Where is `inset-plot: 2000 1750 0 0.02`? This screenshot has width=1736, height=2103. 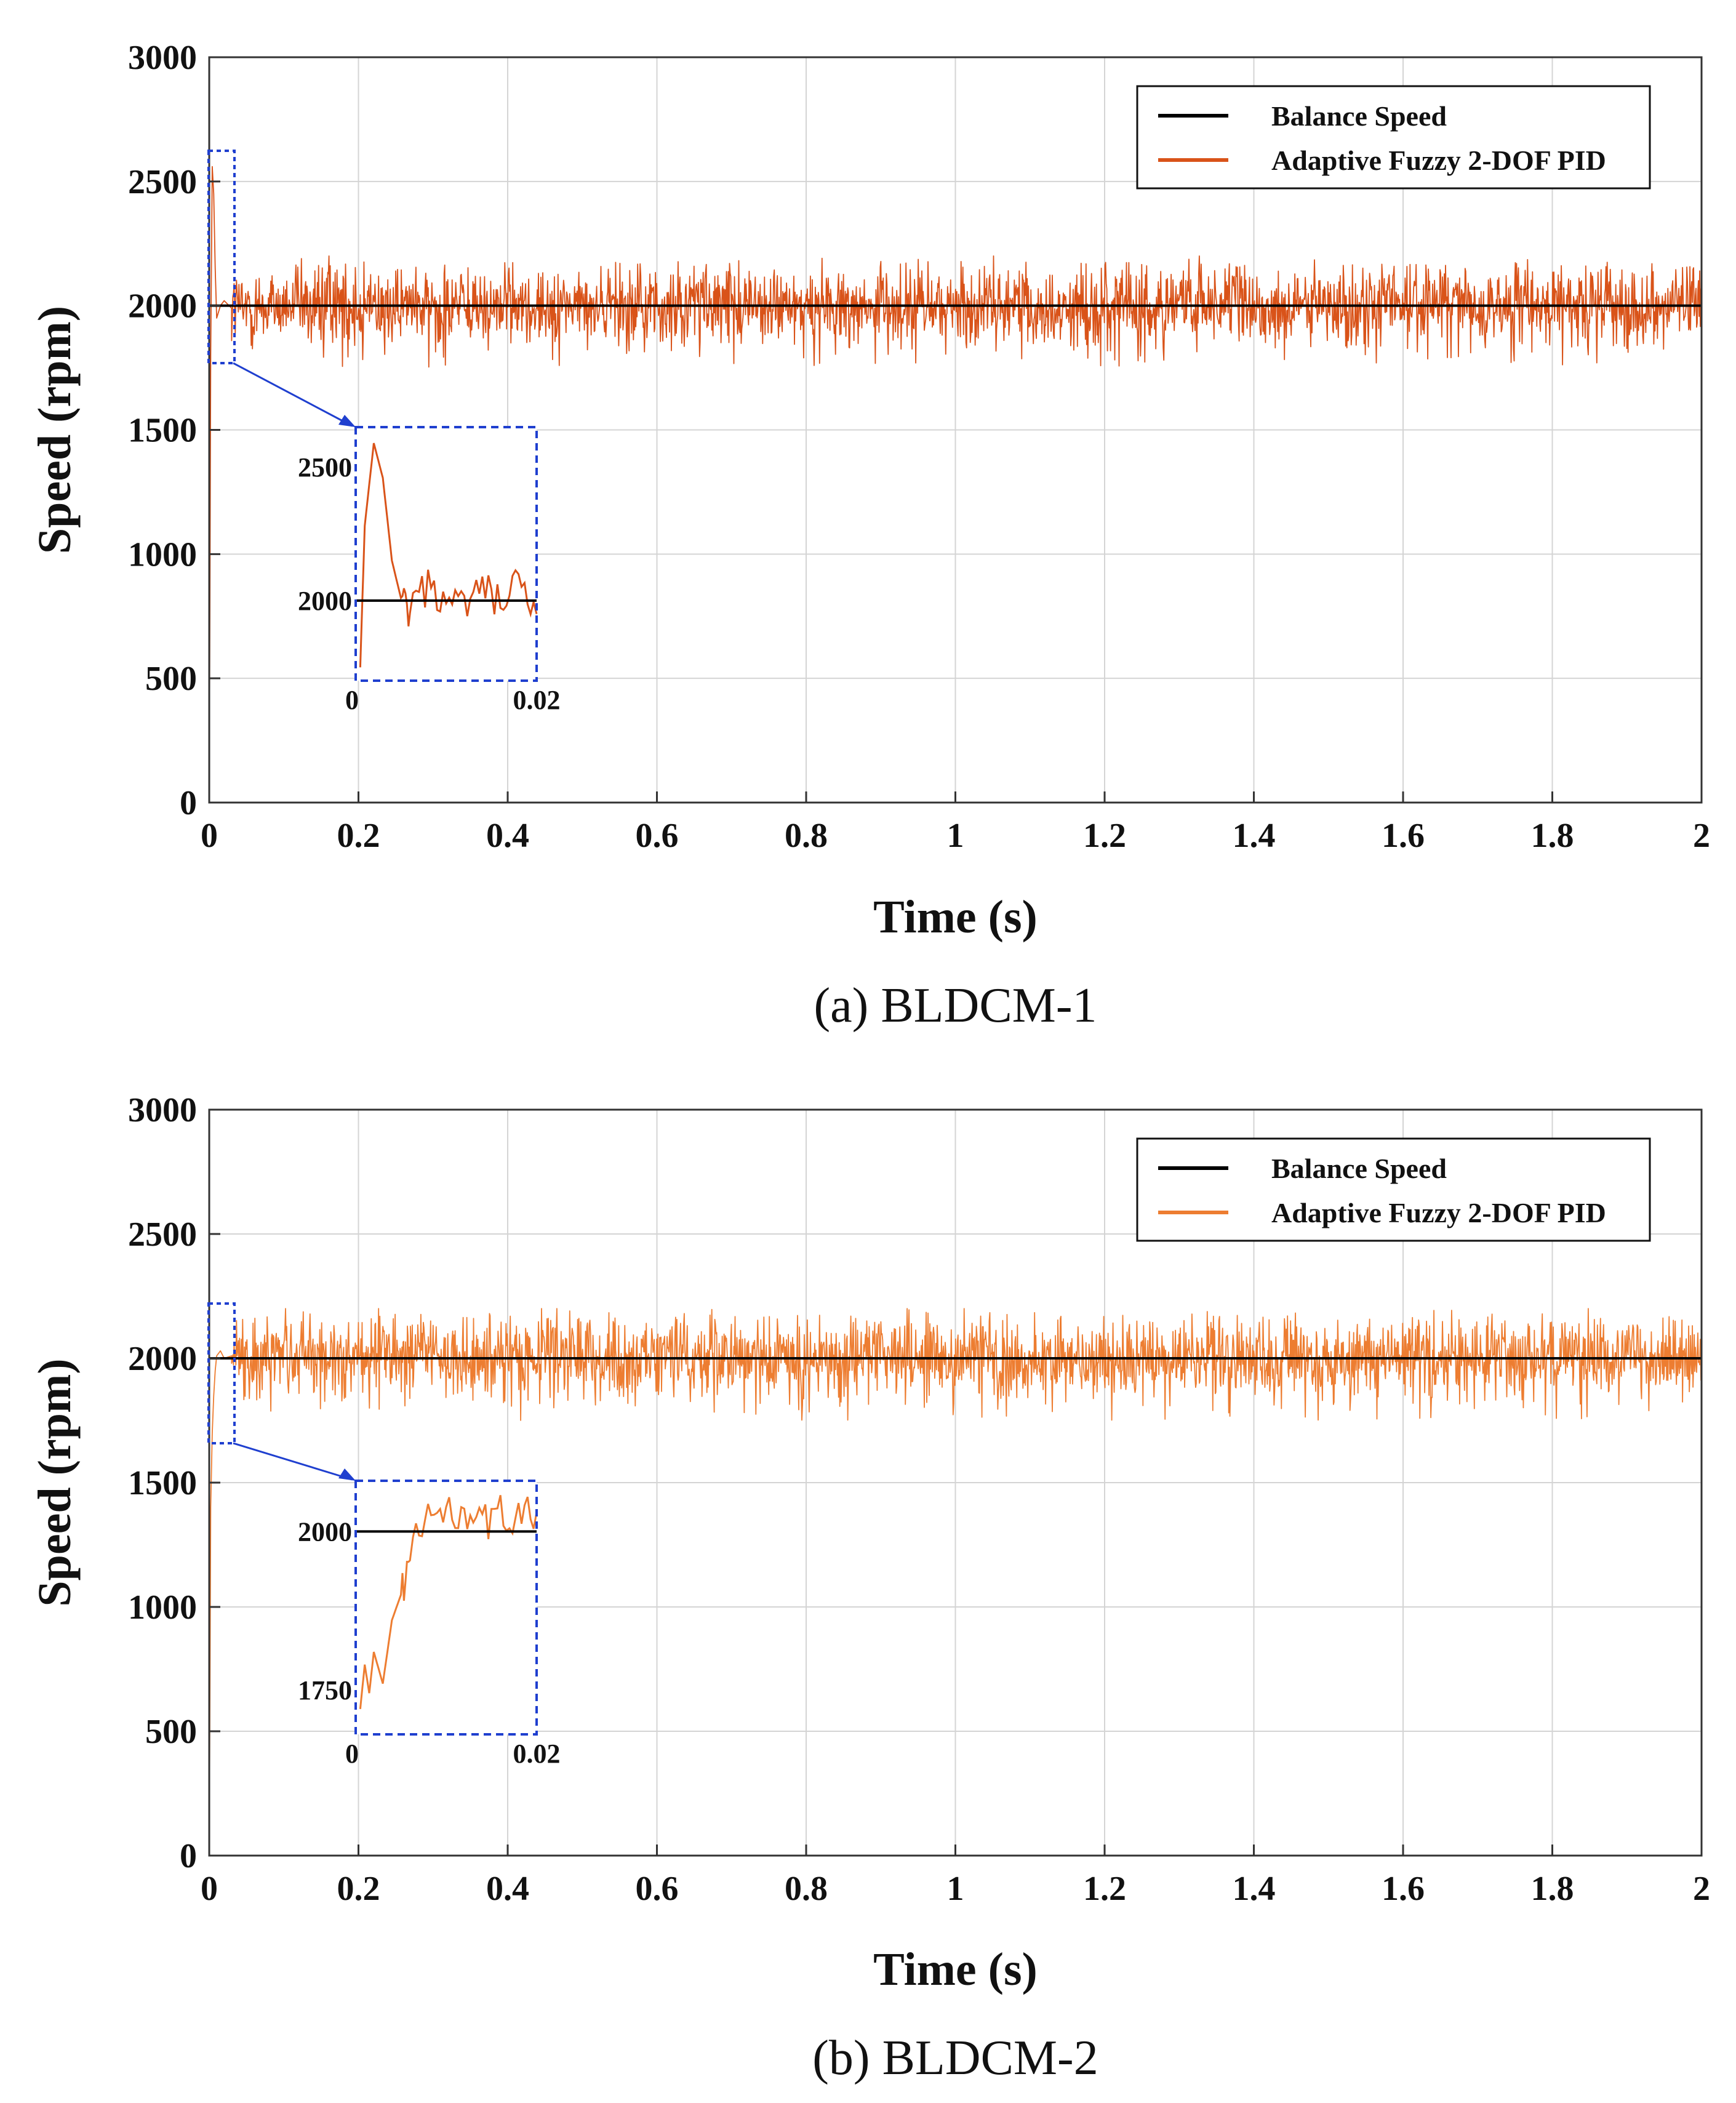
inset-plot: 2000 1750 0 0.02 is located at coordinates (429, 1624).